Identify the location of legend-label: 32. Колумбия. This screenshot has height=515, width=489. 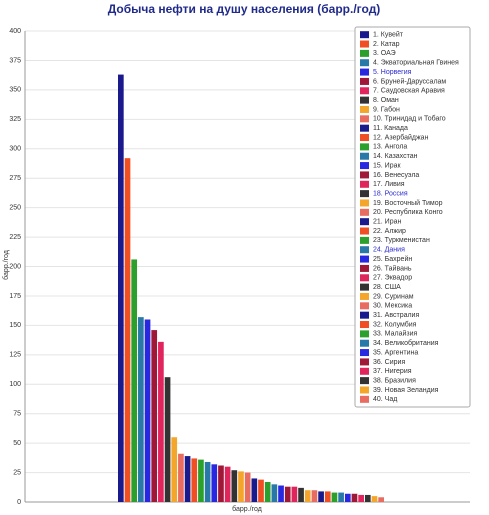
(395, 324).